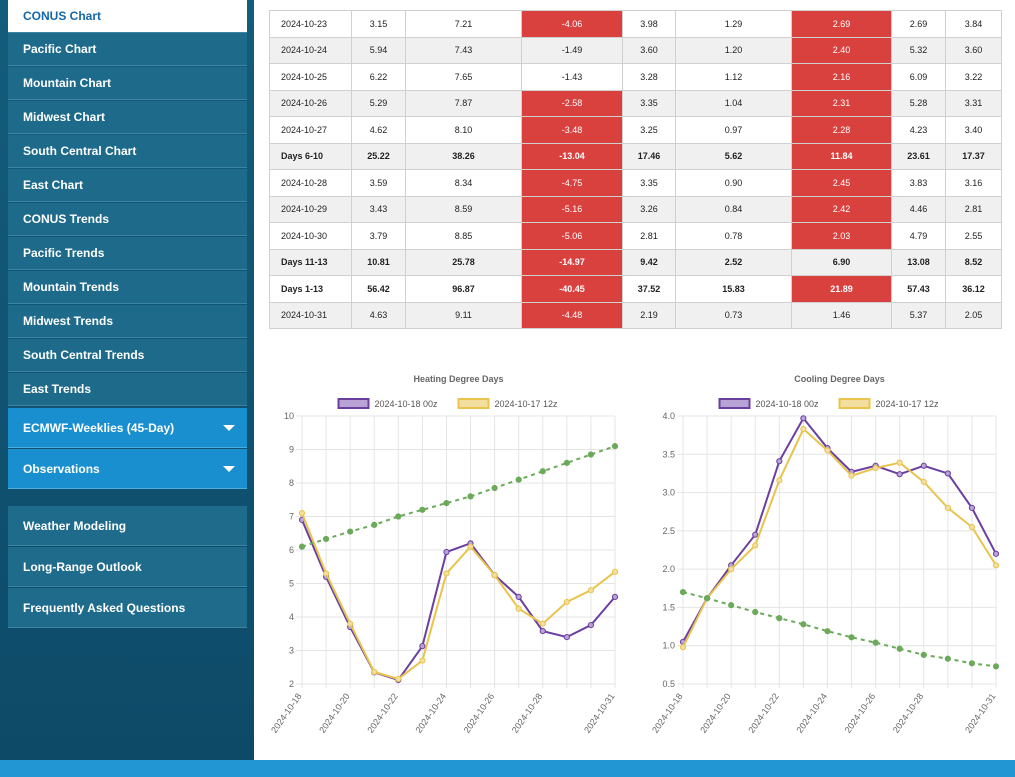 This screenshot has width=1015, height=777. I want to click on cell: 56.42, so click(378, 289).